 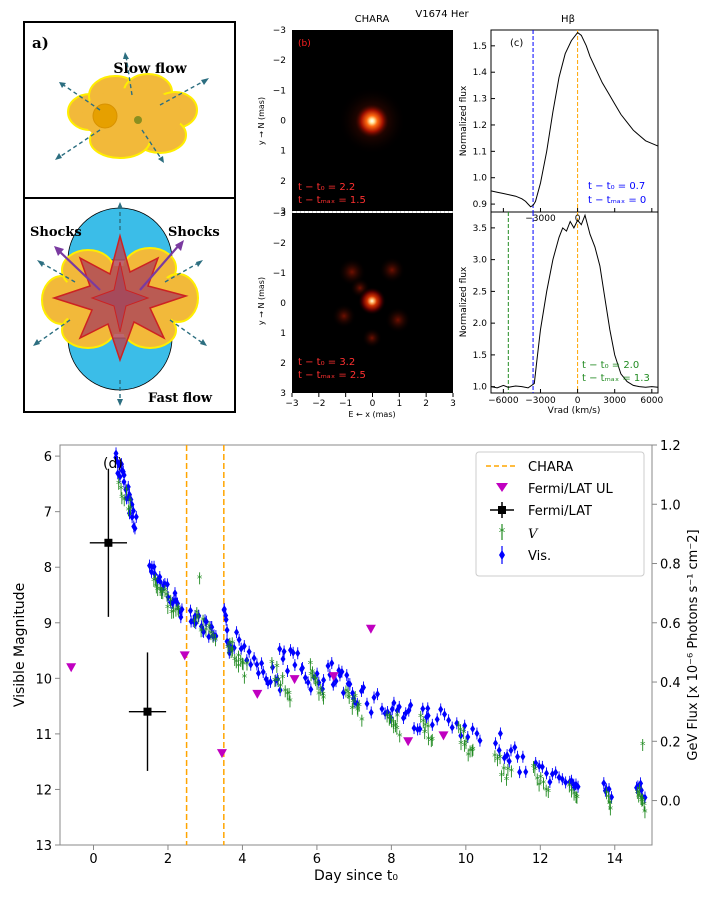 I want to click on header-object: V1674 Her, so click(x=442, y=14).